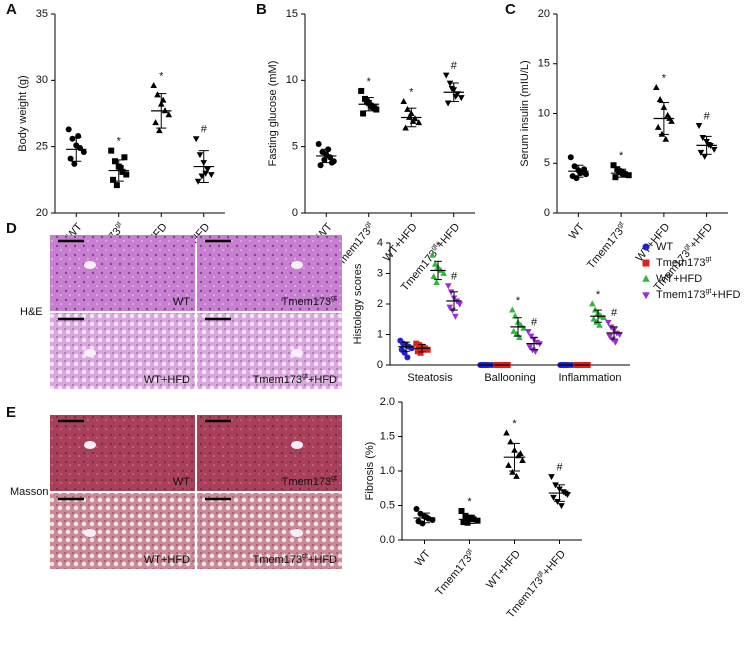 Image resolution: width=748 pixels, height=662 pixels. Describe the element at coordinates (646, 247) in the screenshot. I see `legend-marker` at that location.